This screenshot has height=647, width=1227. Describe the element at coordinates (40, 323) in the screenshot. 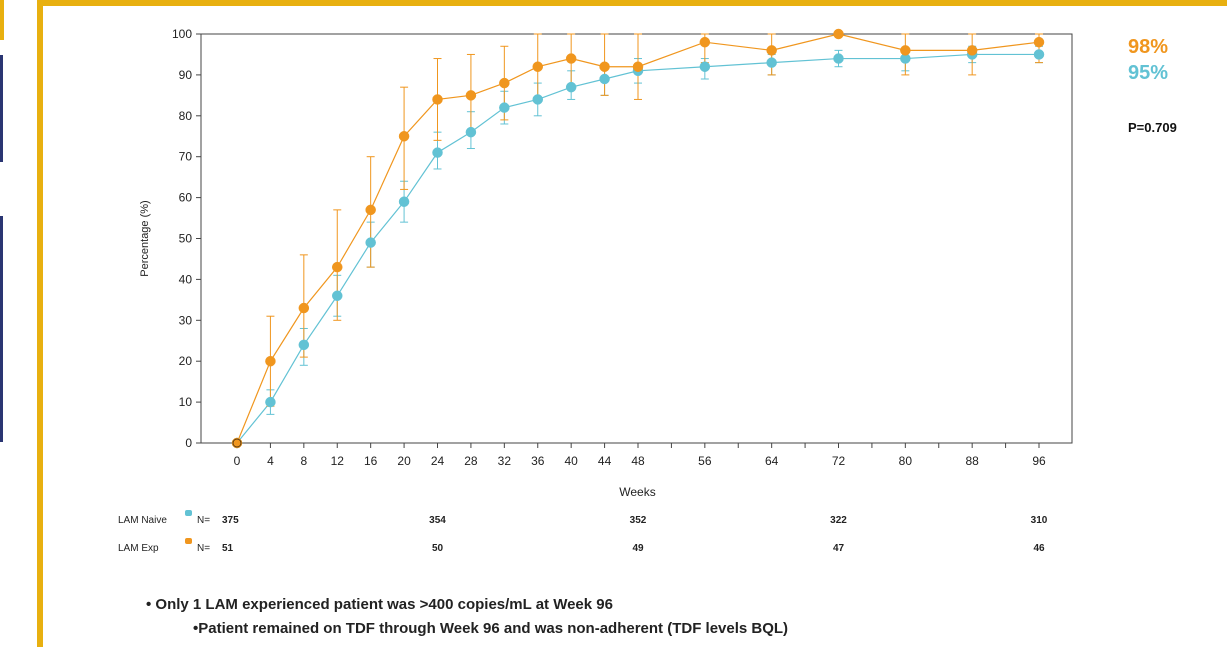

I see `left-border` at that location.